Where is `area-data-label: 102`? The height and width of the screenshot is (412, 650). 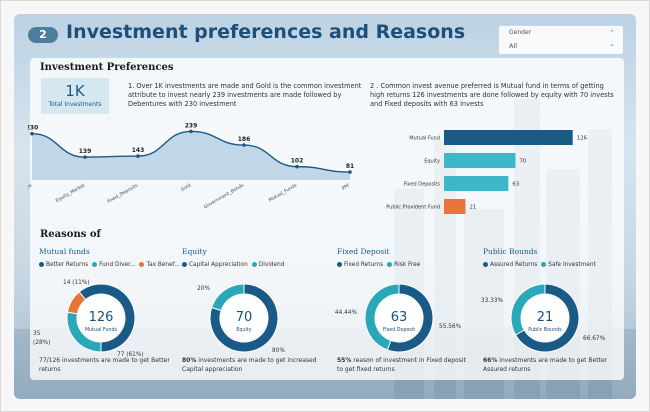 area-data-label: 102 is located at coordinates (297, 161).